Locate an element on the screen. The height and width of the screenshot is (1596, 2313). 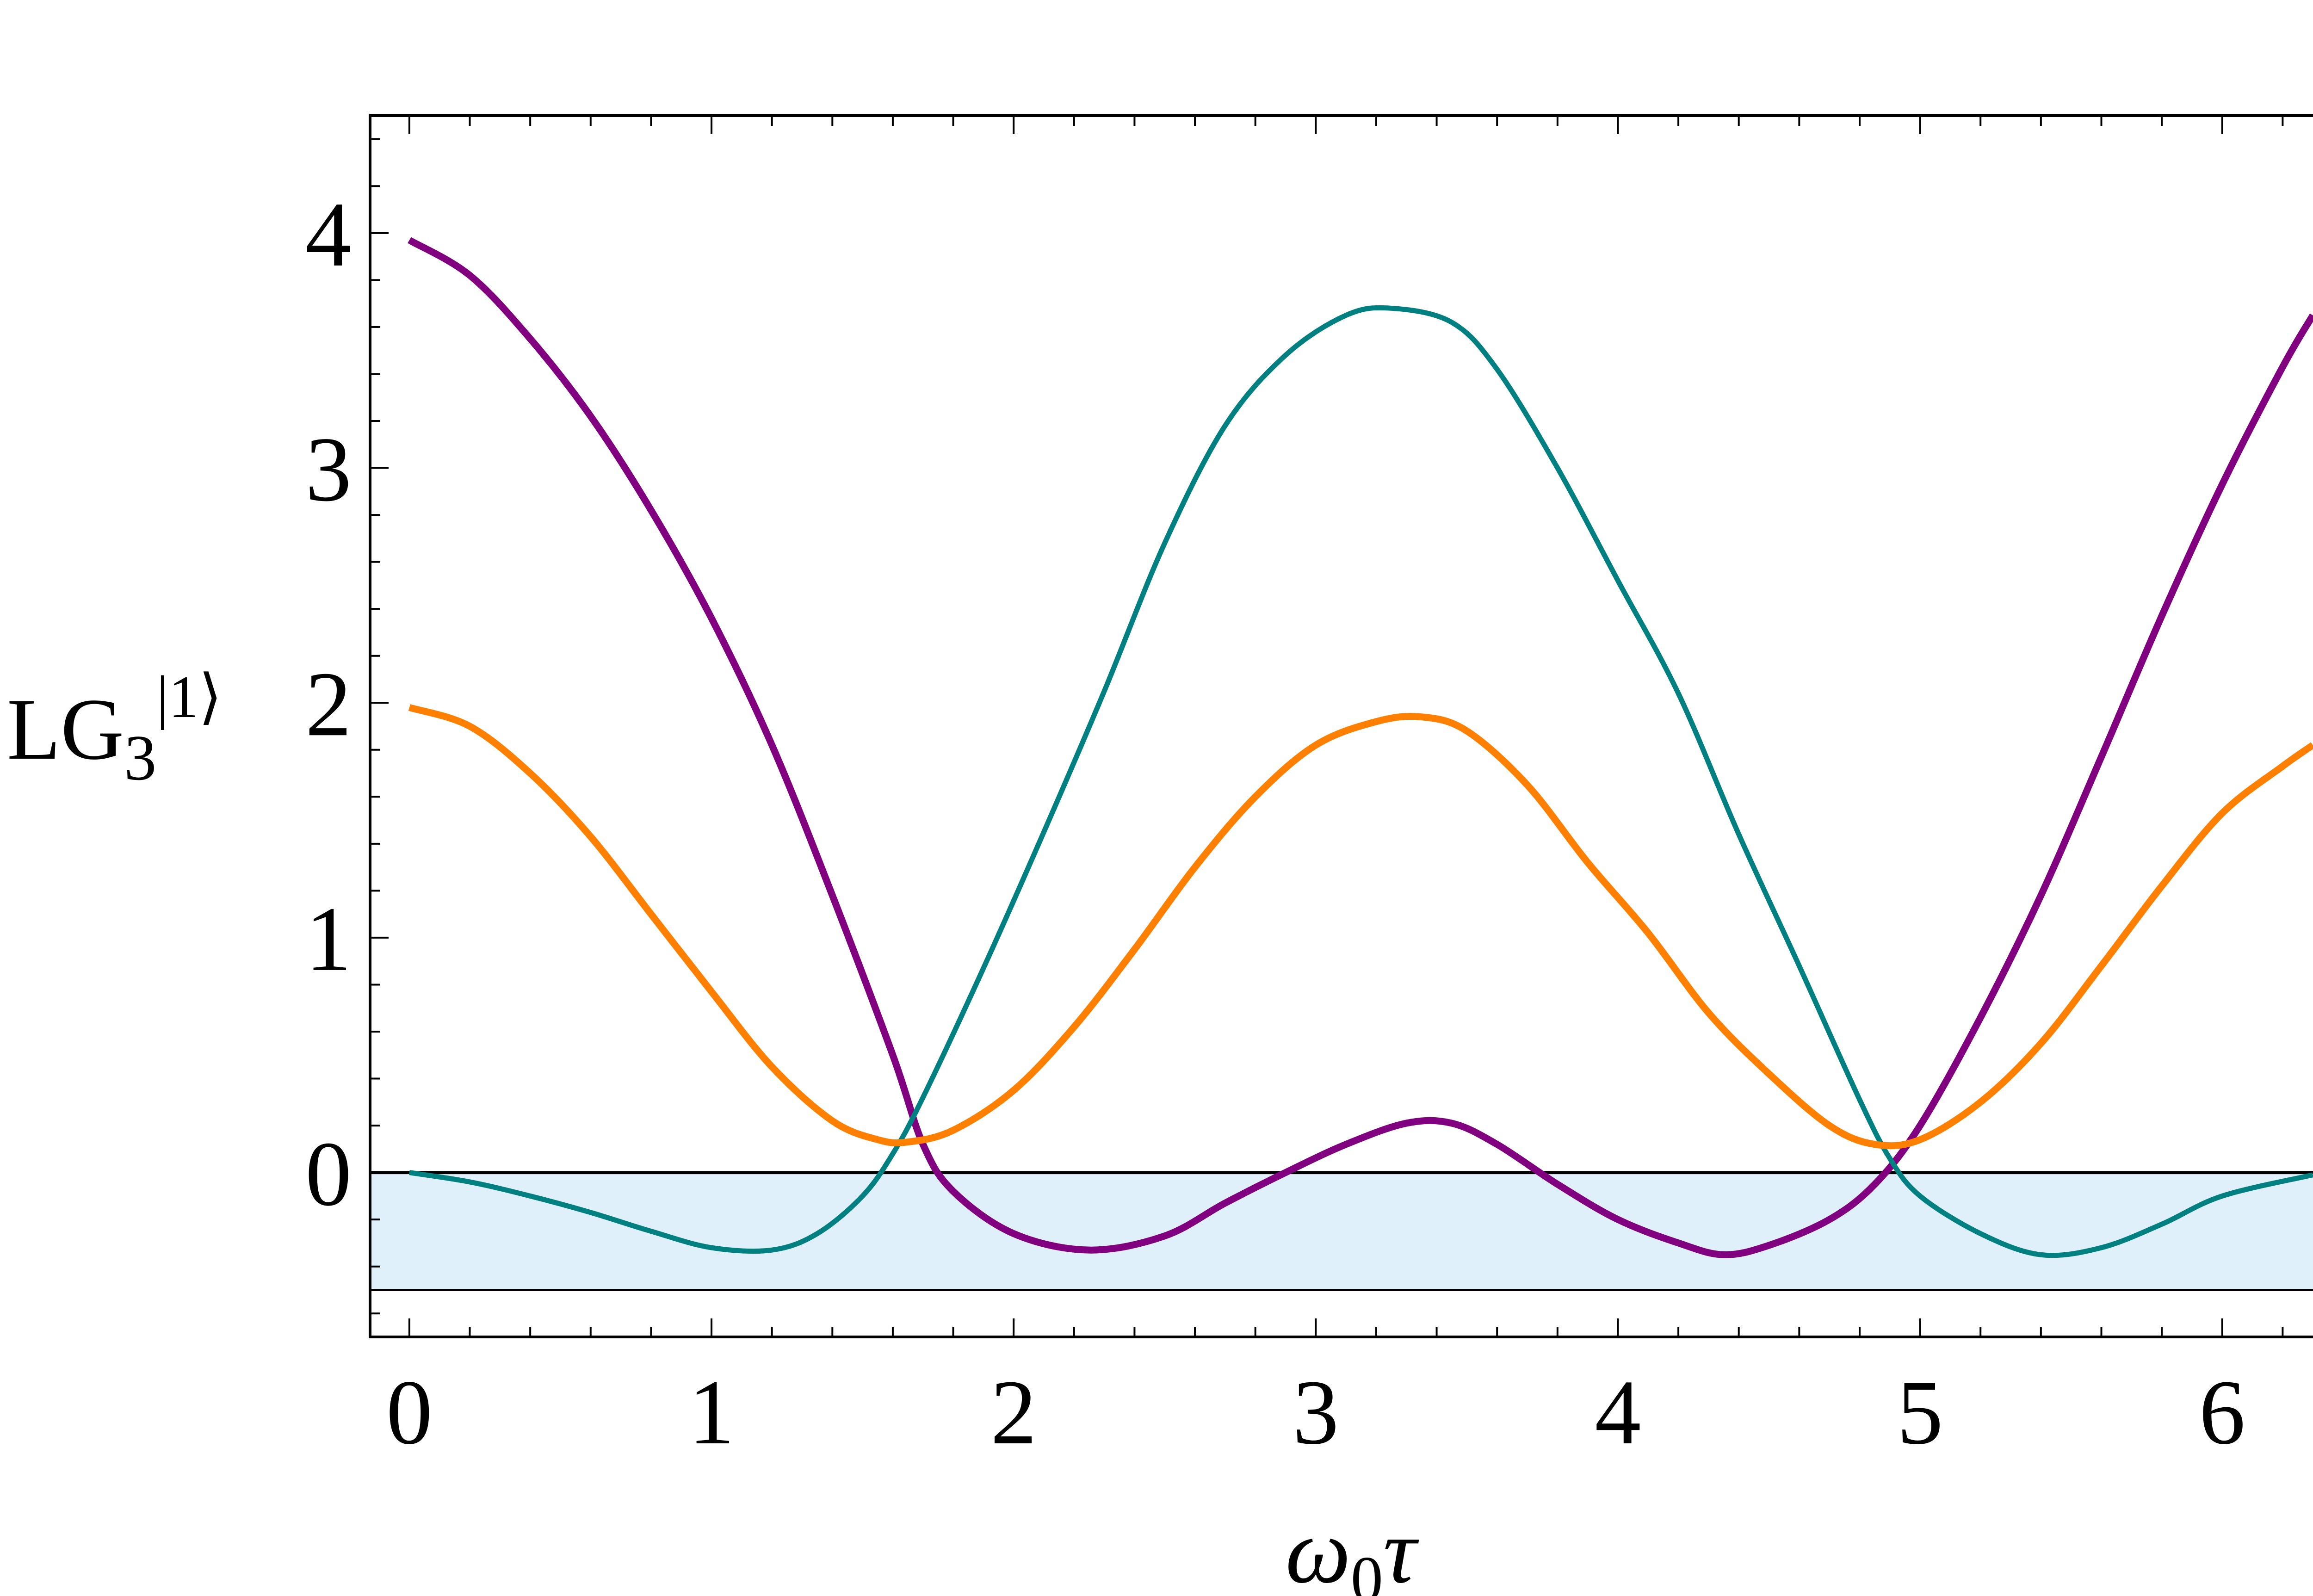
y-tick-label: 2 is located at coordinates (328, 704).